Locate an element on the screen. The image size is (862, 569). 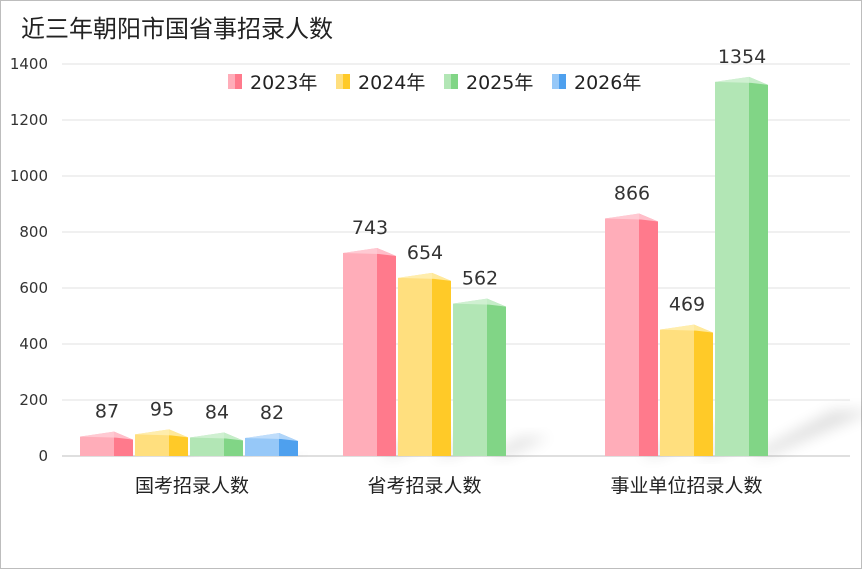
data-label: 95 is located at coordinates (162, 409).